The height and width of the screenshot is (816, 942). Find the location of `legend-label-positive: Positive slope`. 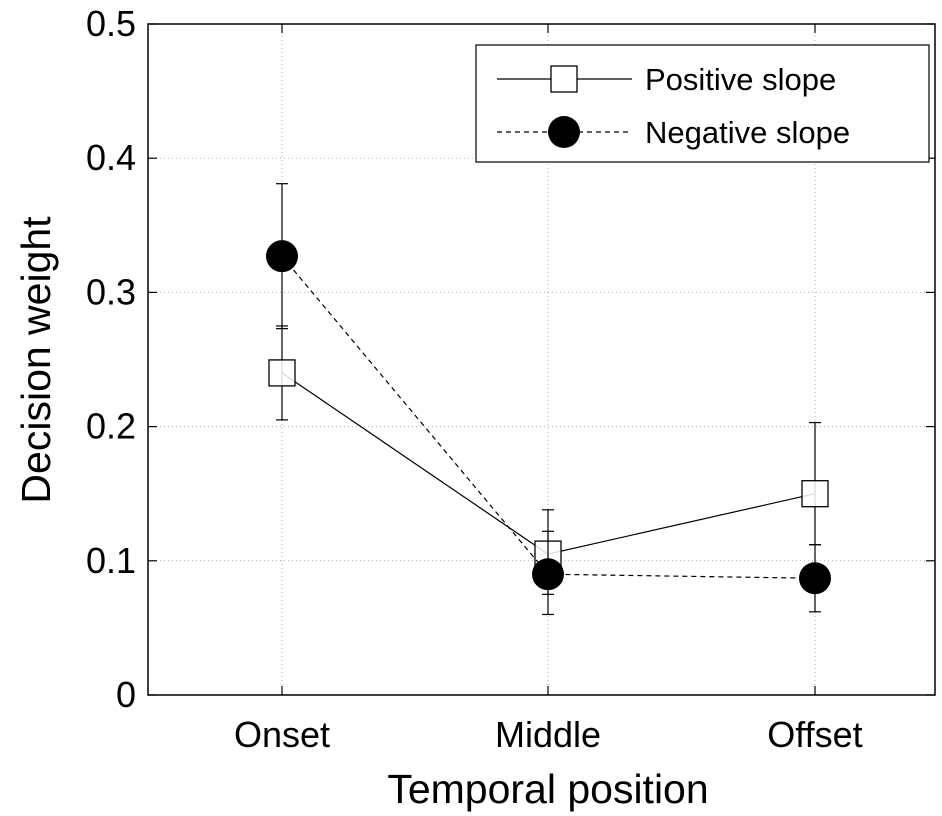

legend-label-positive: Positive slope is located at coordinates (740, 79).